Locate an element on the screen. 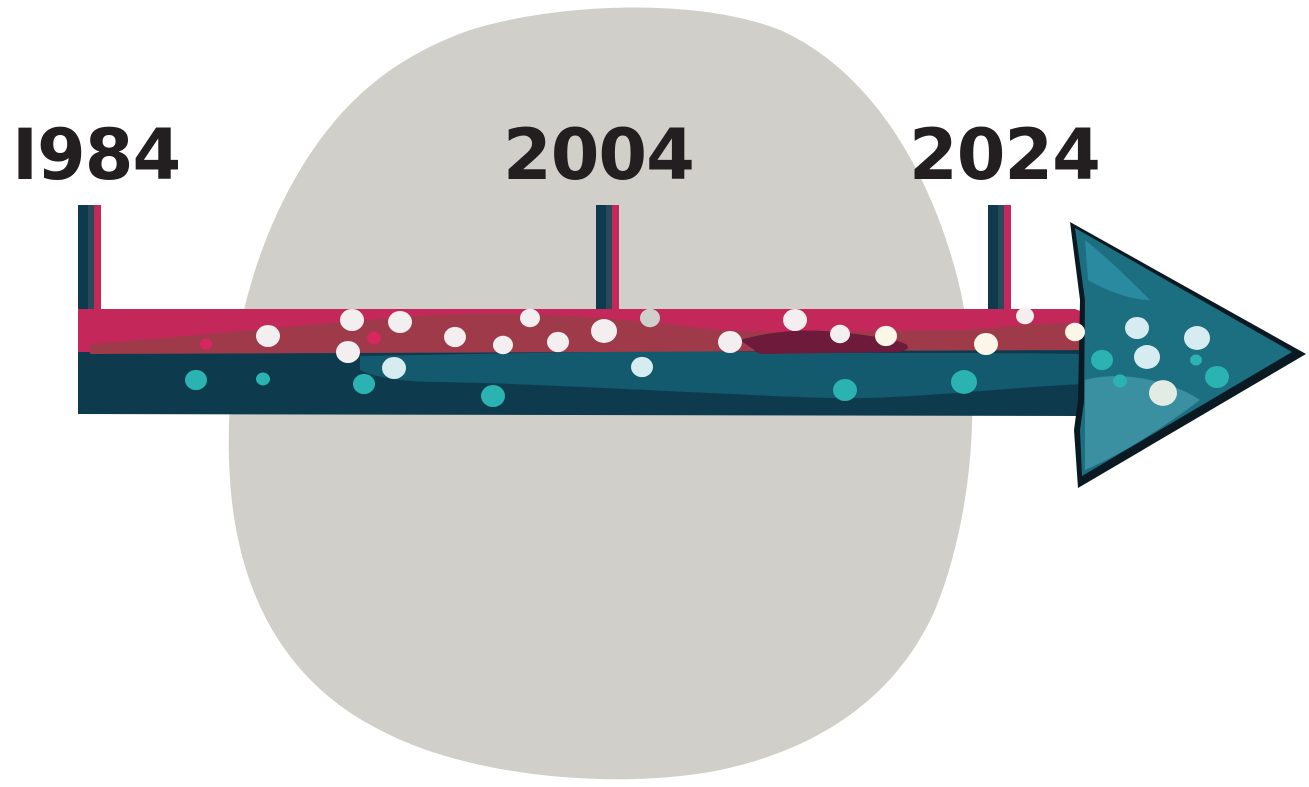  year-label-2024: 2024 is located at coordinates (1005, 155).